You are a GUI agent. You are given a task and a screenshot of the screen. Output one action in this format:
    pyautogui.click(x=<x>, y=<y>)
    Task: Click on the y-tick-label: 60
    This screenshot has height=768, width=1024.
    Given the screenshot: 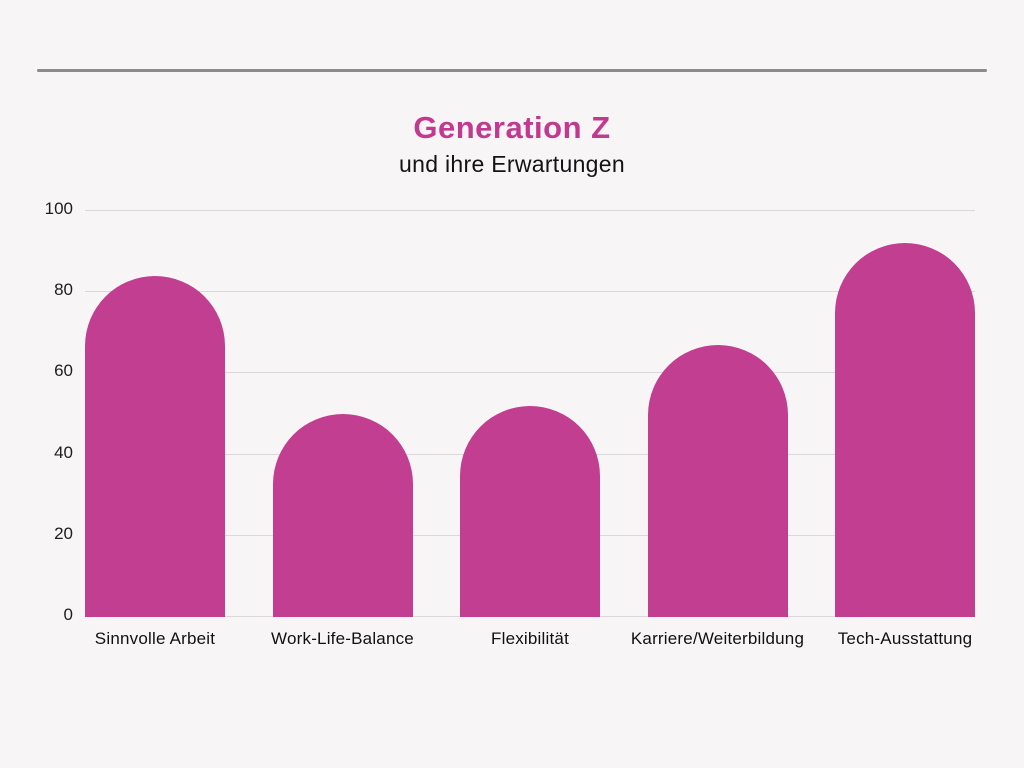 What is the action you would take?
    pyautogui.click(x=63, y=371)
    